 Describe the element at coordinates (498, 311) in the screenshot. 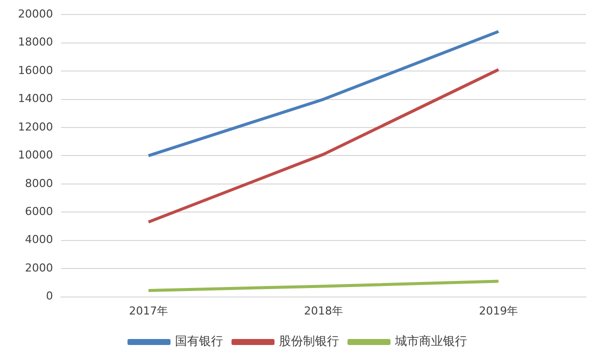

I see `x-tick-label: 2019年` at that location.